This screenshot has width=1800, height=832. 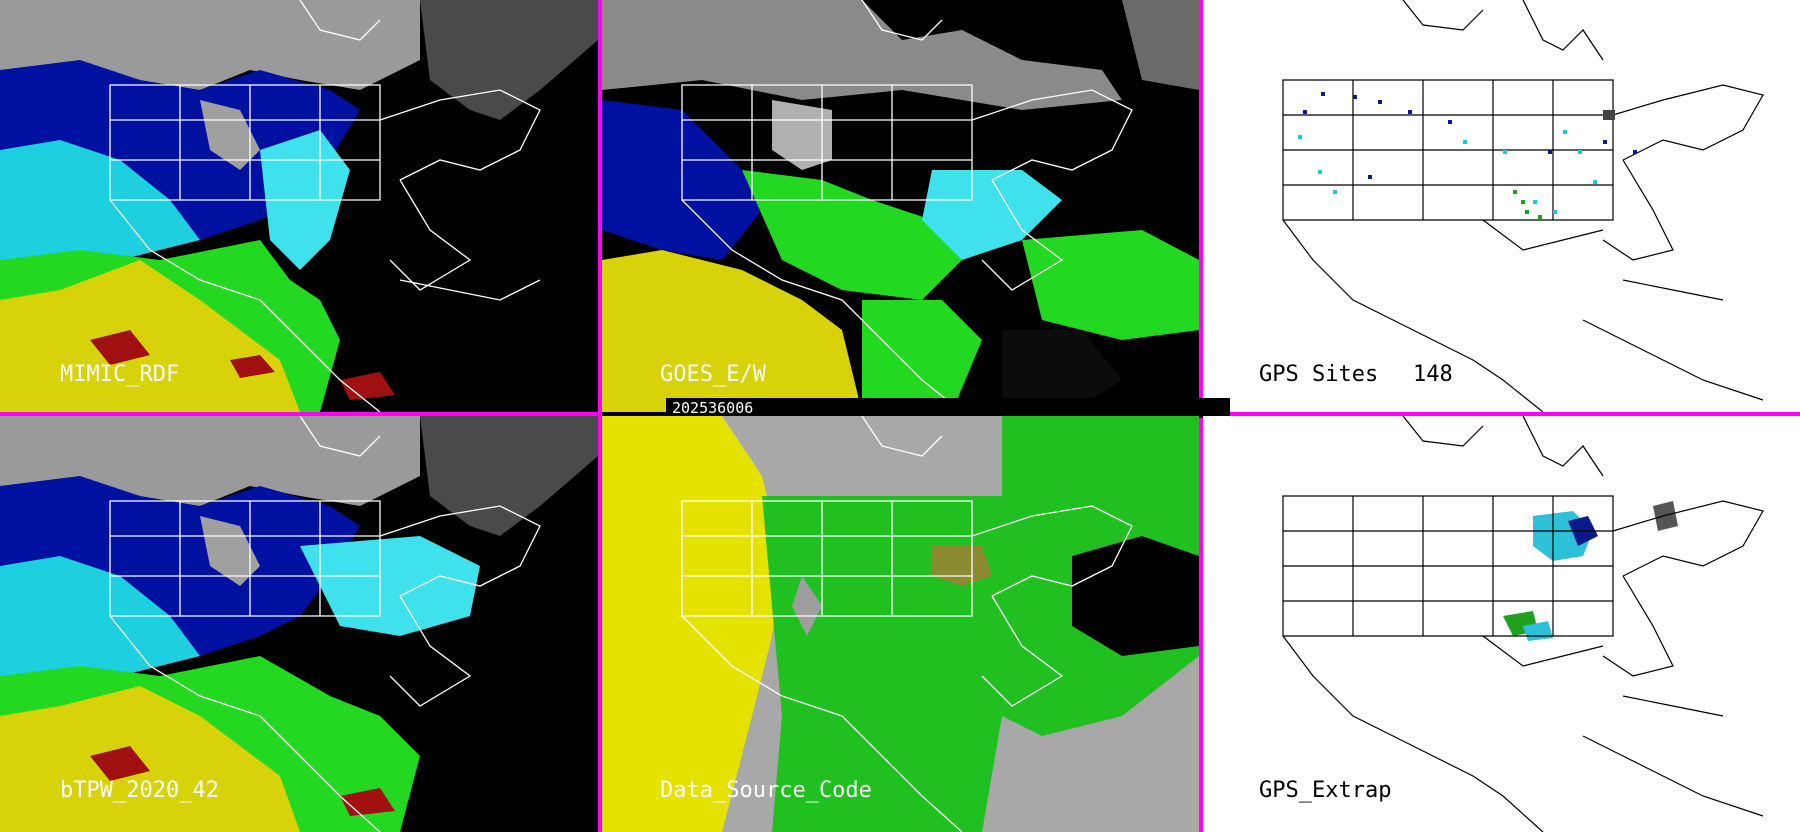 I want to click on panel-label: bTPW_2020_42, so click(x=139, y=790).